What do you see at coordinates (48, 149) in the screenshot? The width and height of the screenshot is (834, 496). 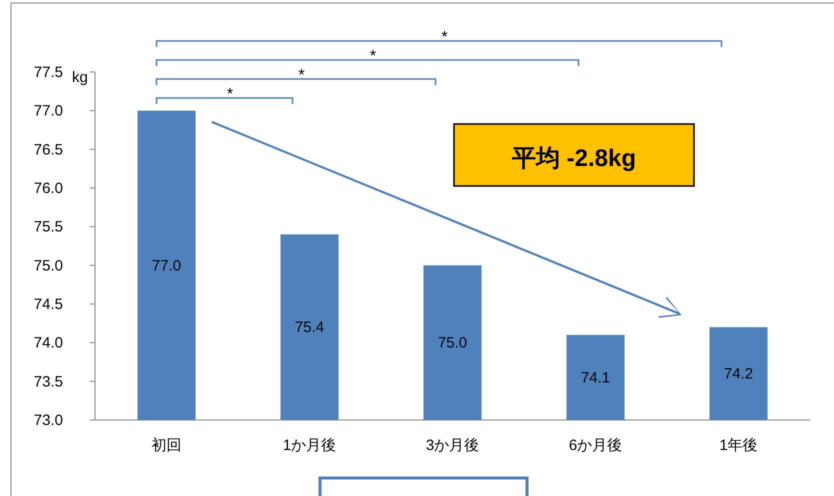 I see `y-tick-label: 76.5` at bounding box center [48, 149].